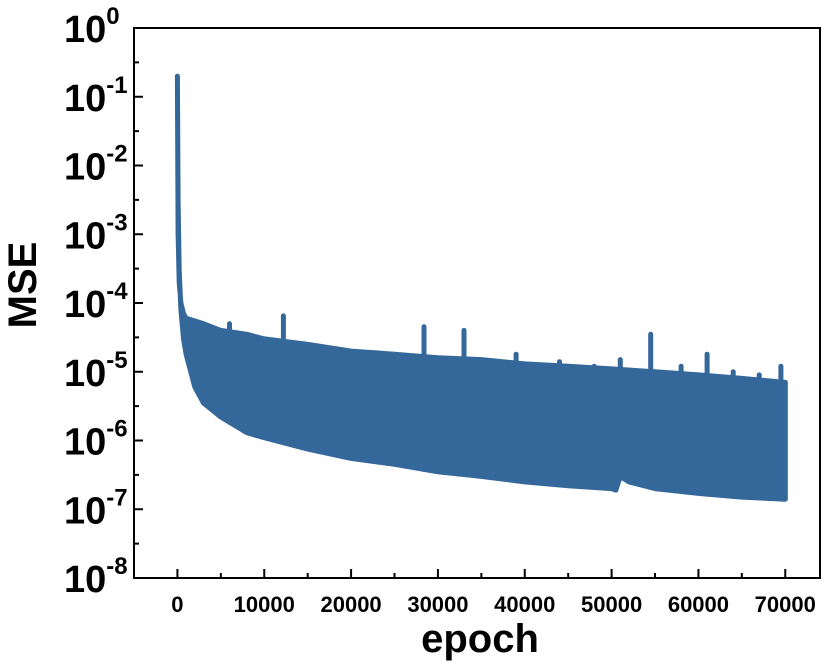 This screenshot has width=825, height=668. What do you see at coordinates (96, 302) in the screenshot?
I see `y-tick-label: 10⁻⁴` at bounding box center [96, 302].